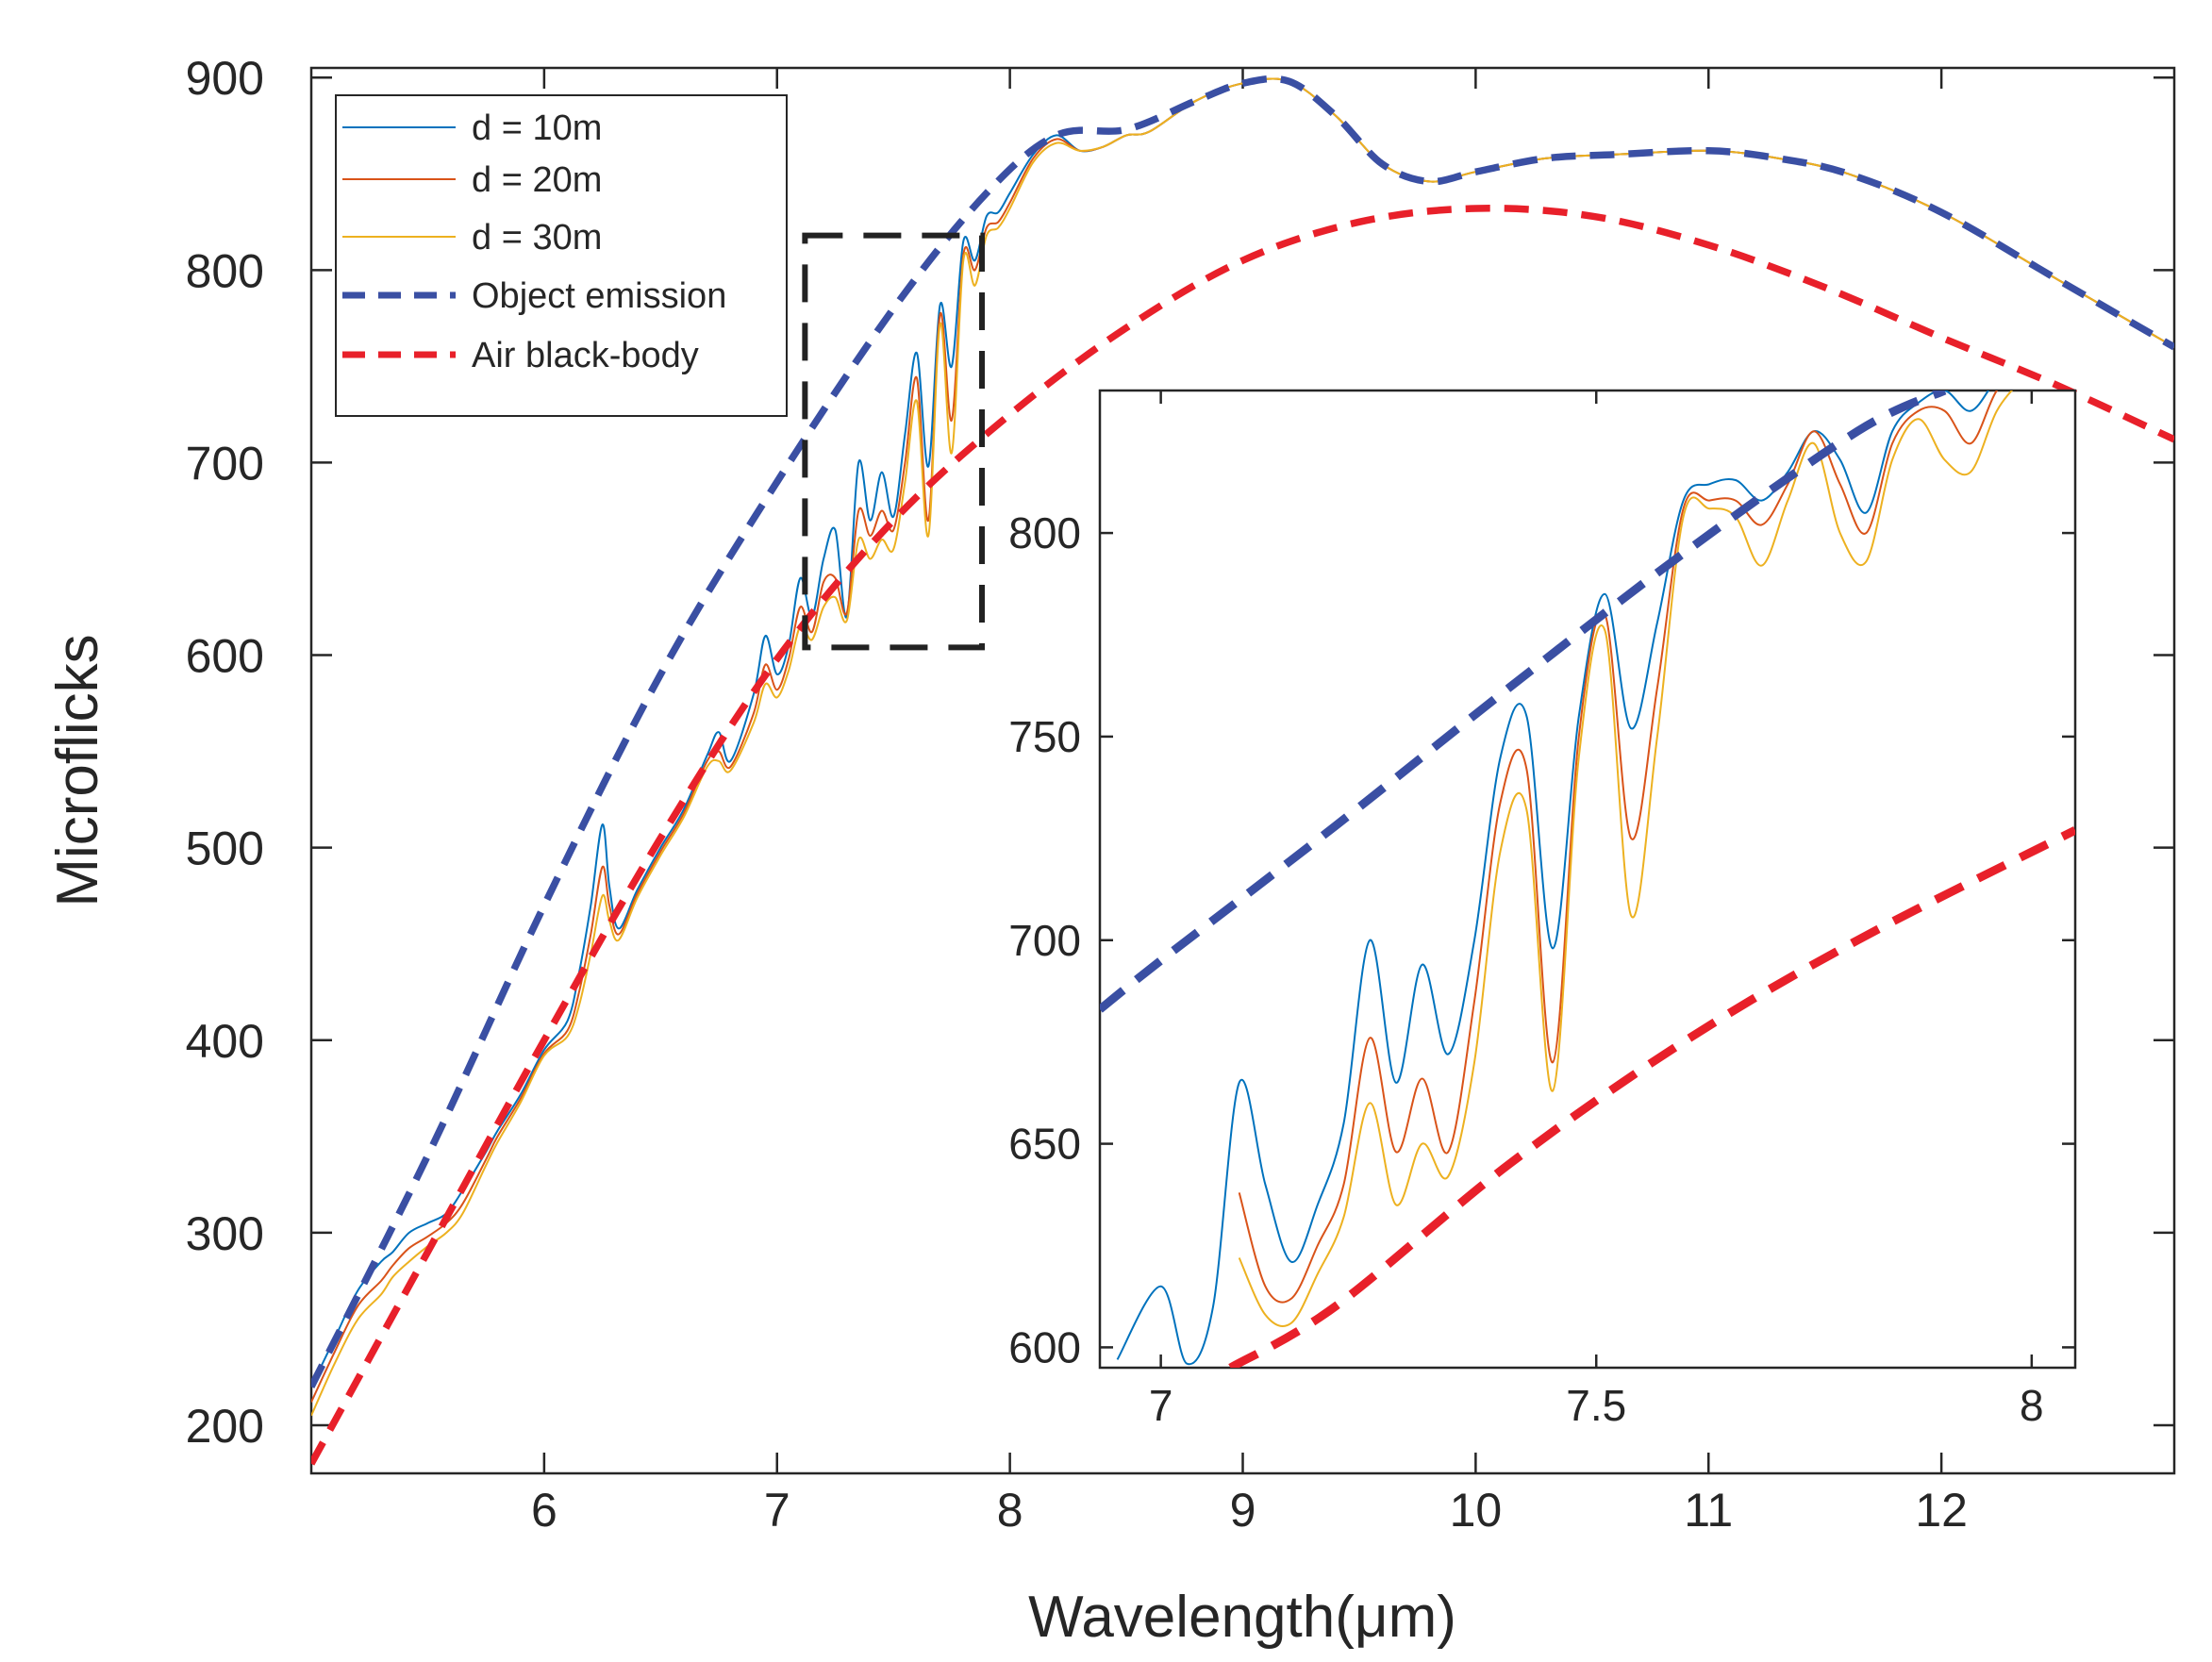  I want to click on legend-label-d30: d = 30m, so click(537, 238).